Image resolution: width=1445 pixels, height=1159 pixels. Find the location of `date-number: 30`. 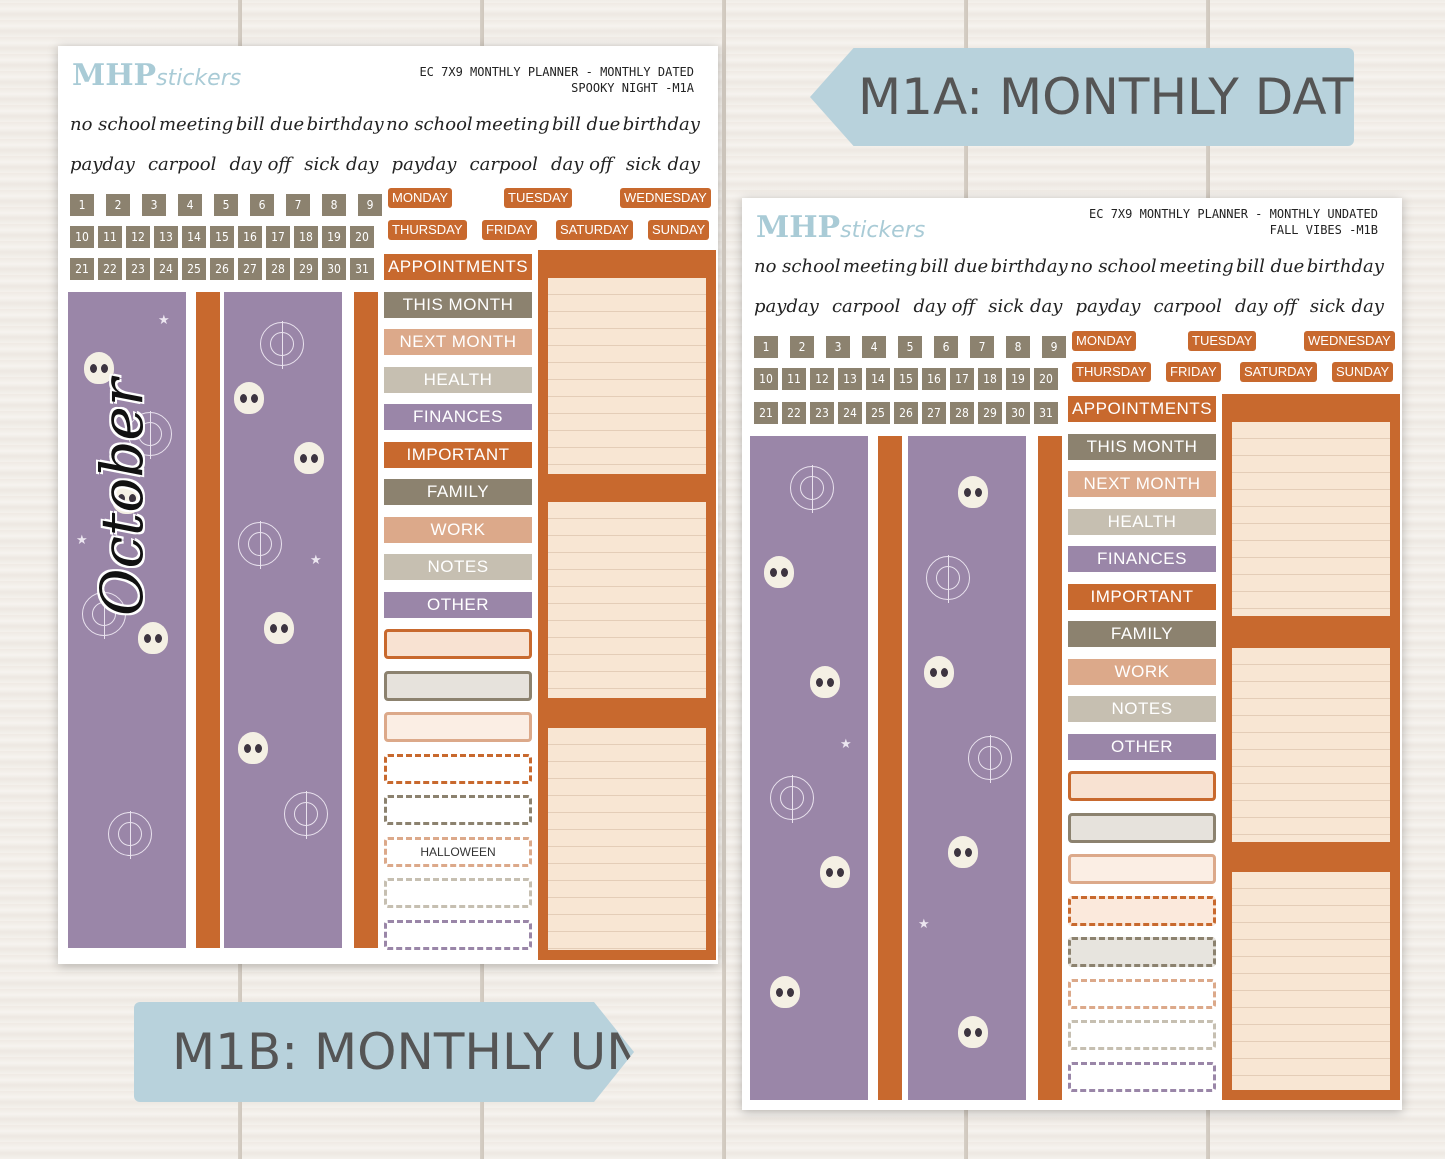

date-number: 30 is located at coordinates (334, 269).